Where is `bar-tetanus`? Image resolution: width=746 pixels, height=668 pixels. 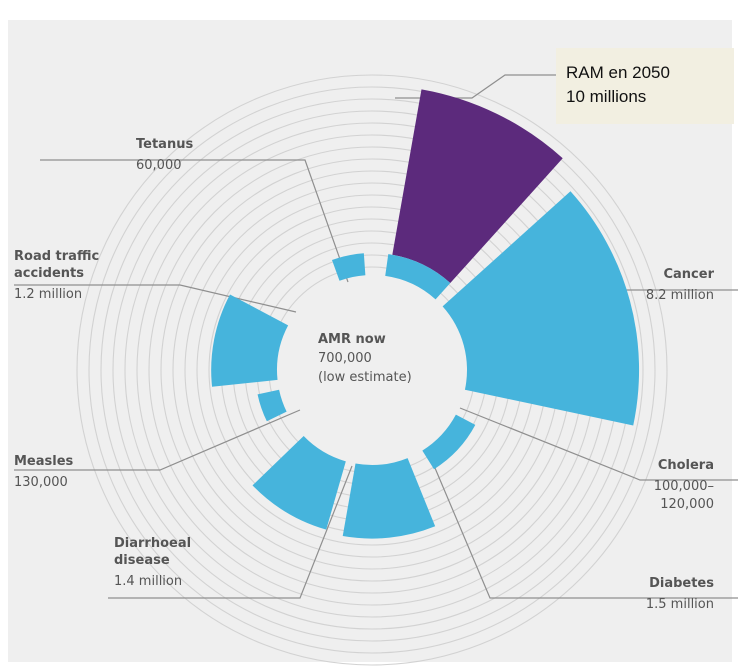
bar-tetanus is located at coordinates (348, 267).